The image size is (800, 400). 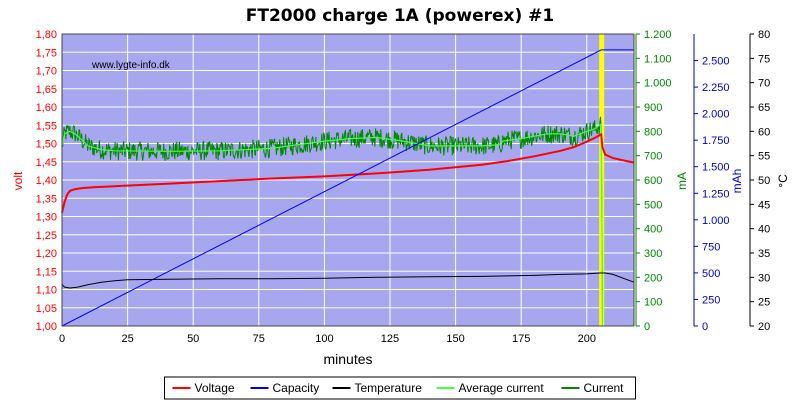 I want to click on temp-tick-label: 20, so click(x=764, y=327).